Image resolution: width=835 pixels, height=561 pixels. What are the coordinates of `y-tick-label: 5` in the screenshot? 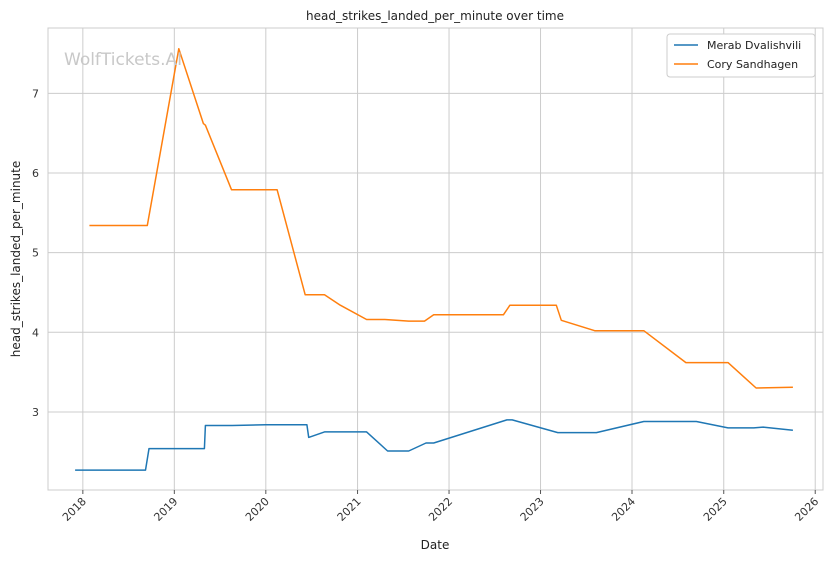 It's located at (35, 253).